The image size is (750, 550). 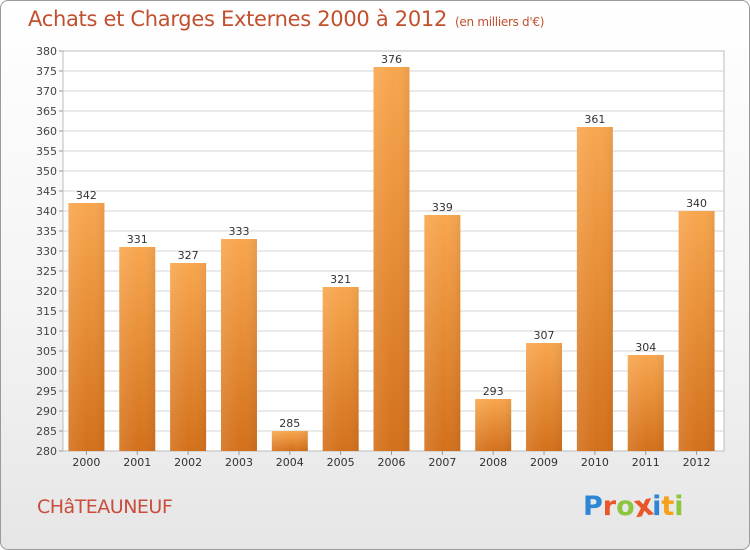 I want to click on y-tick-label: 325, so click(x=46, y=271).